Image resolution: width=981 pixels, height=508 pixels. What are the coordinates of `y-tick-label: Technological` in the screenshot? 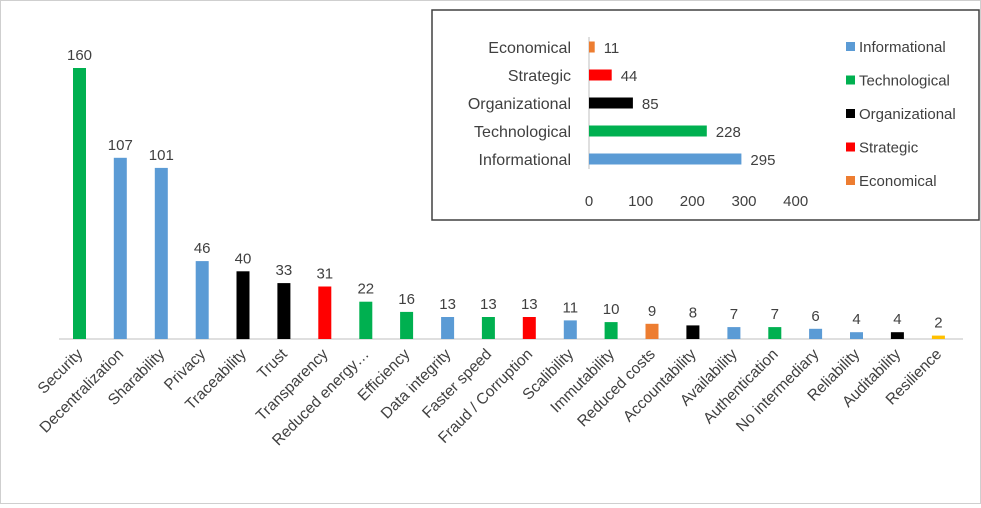 It's located at (522, 132).